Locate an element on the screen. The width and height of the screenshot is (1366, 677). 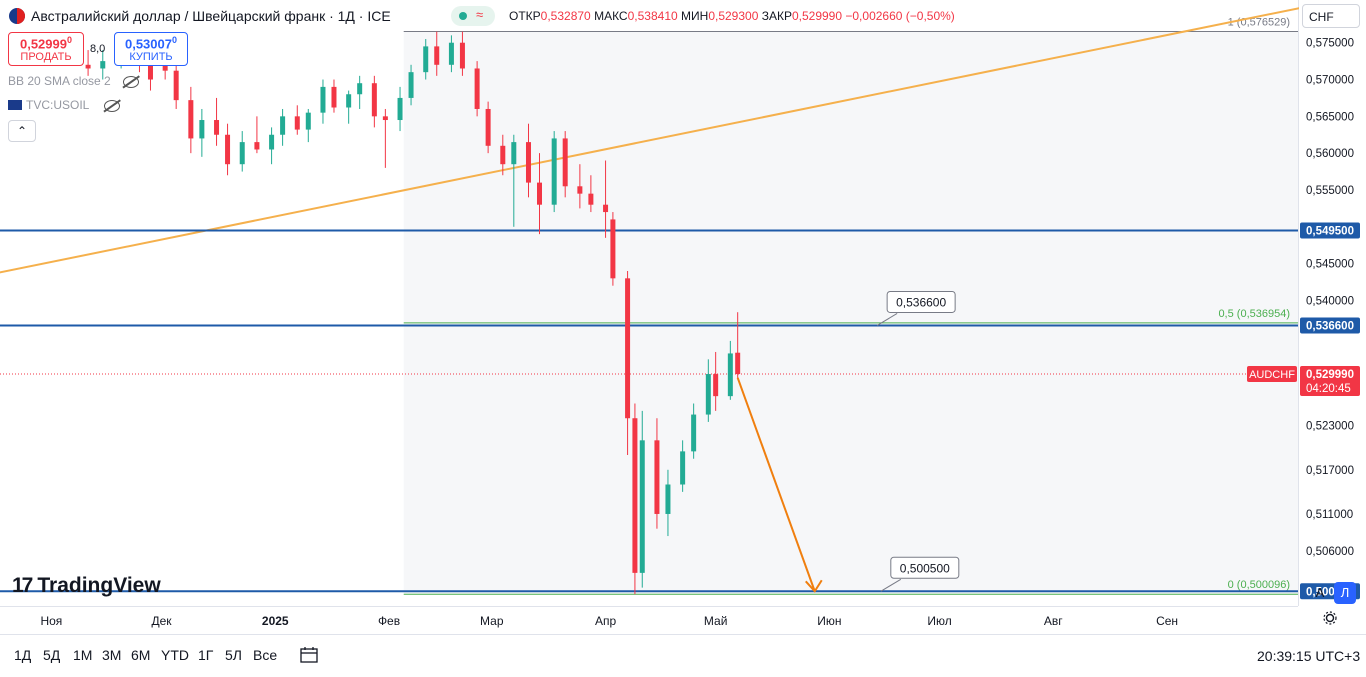
symbol-tag-text: AUDCHF is located at coordinates (1272, 375).